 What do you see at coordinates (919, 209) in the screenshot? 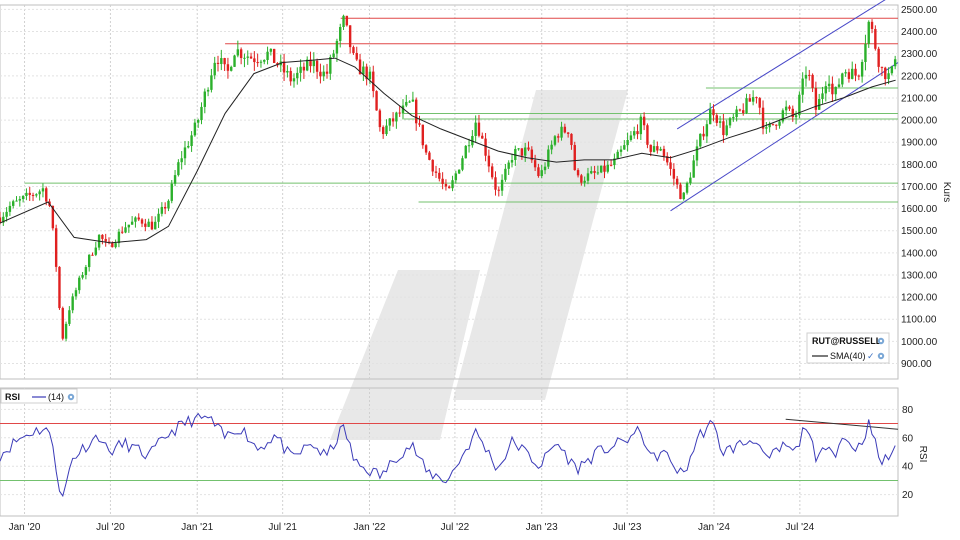
I see `price-y-tick-label: 1600.00` at bounding box center [919, 209].